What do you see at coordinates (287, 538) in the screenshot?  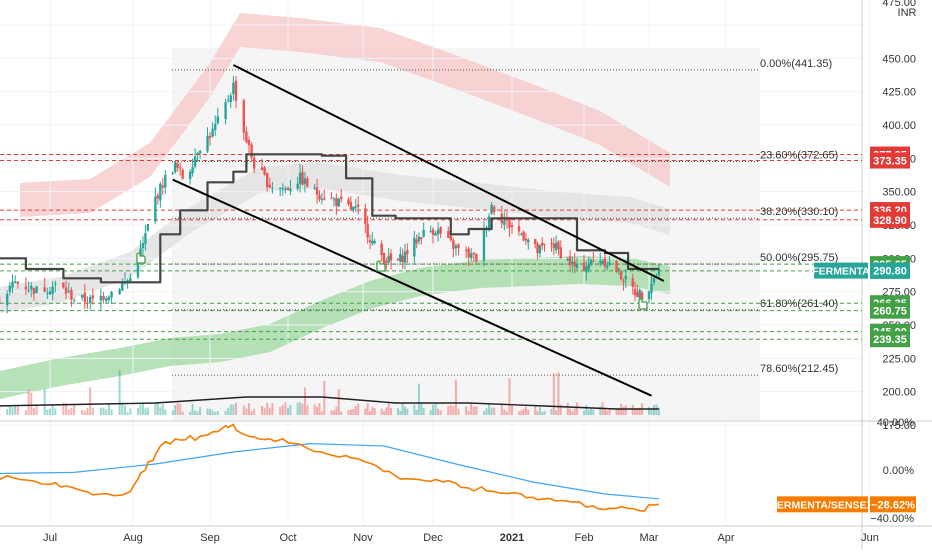 I see `time-tick-label: Oct` at bounding box center [287, 538].